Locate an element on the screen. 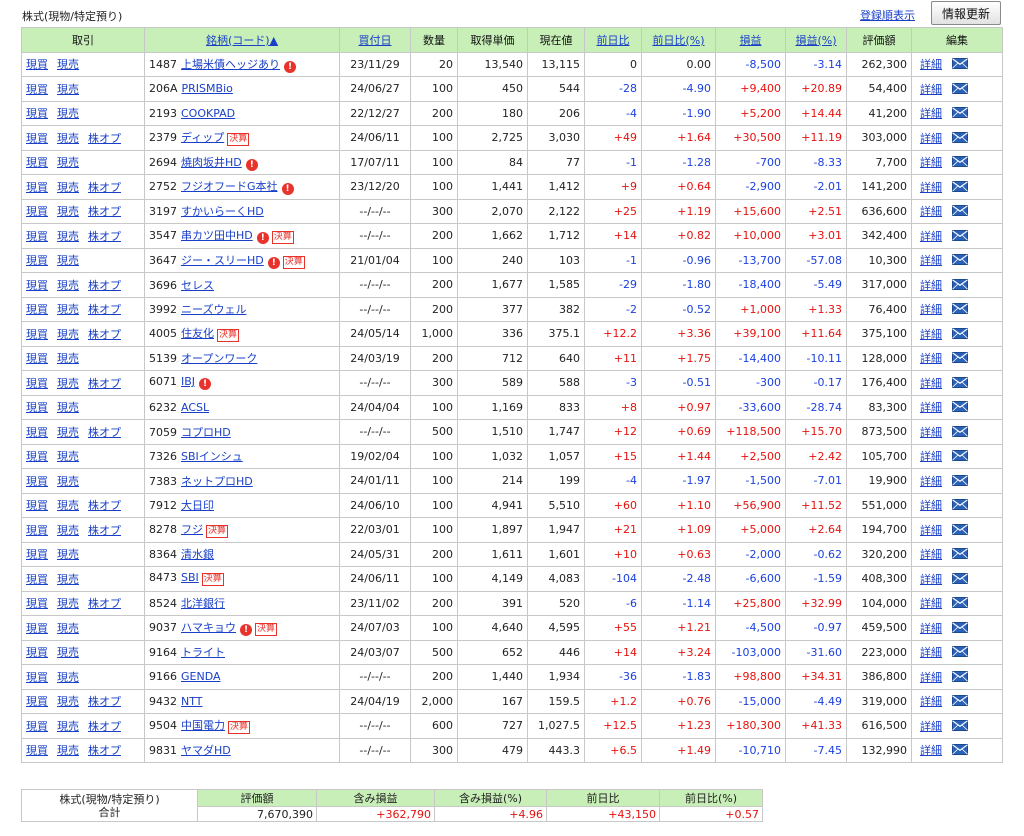  stock-name-link: ディップ is located at coordinates (203, 138).